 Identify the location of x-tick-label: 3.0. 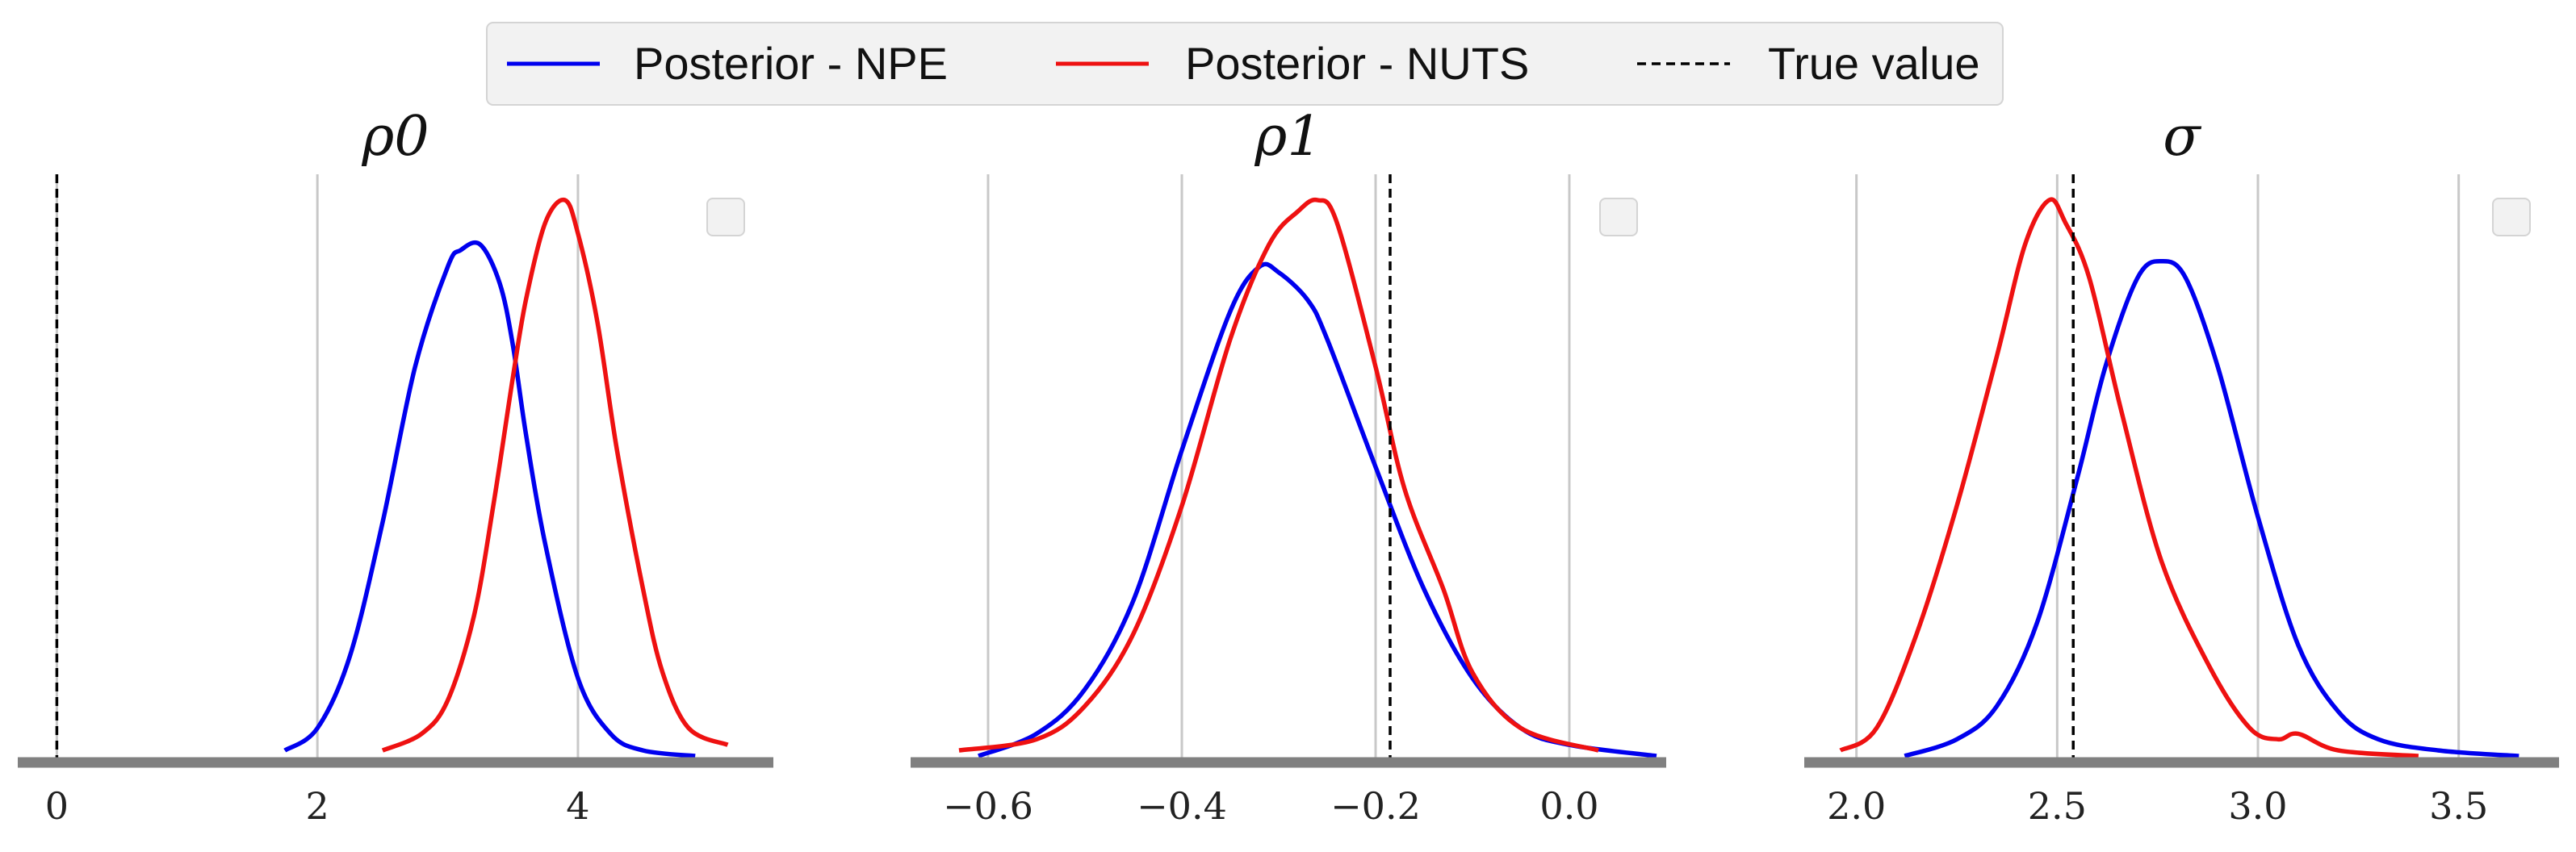
(2257, 806).